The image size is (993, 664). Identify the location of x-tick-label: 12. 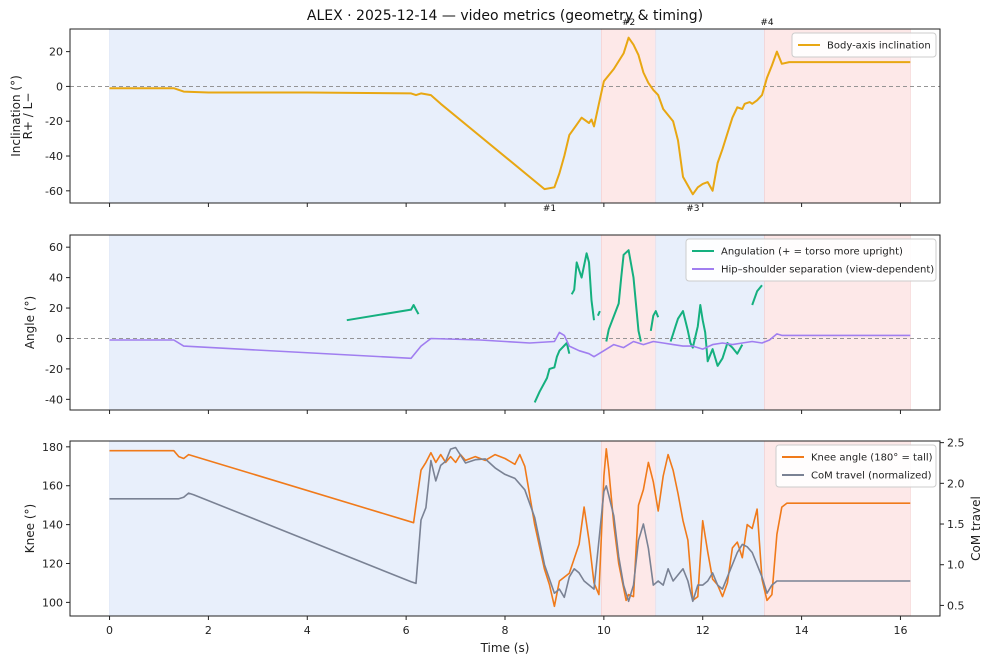
(703, 630).